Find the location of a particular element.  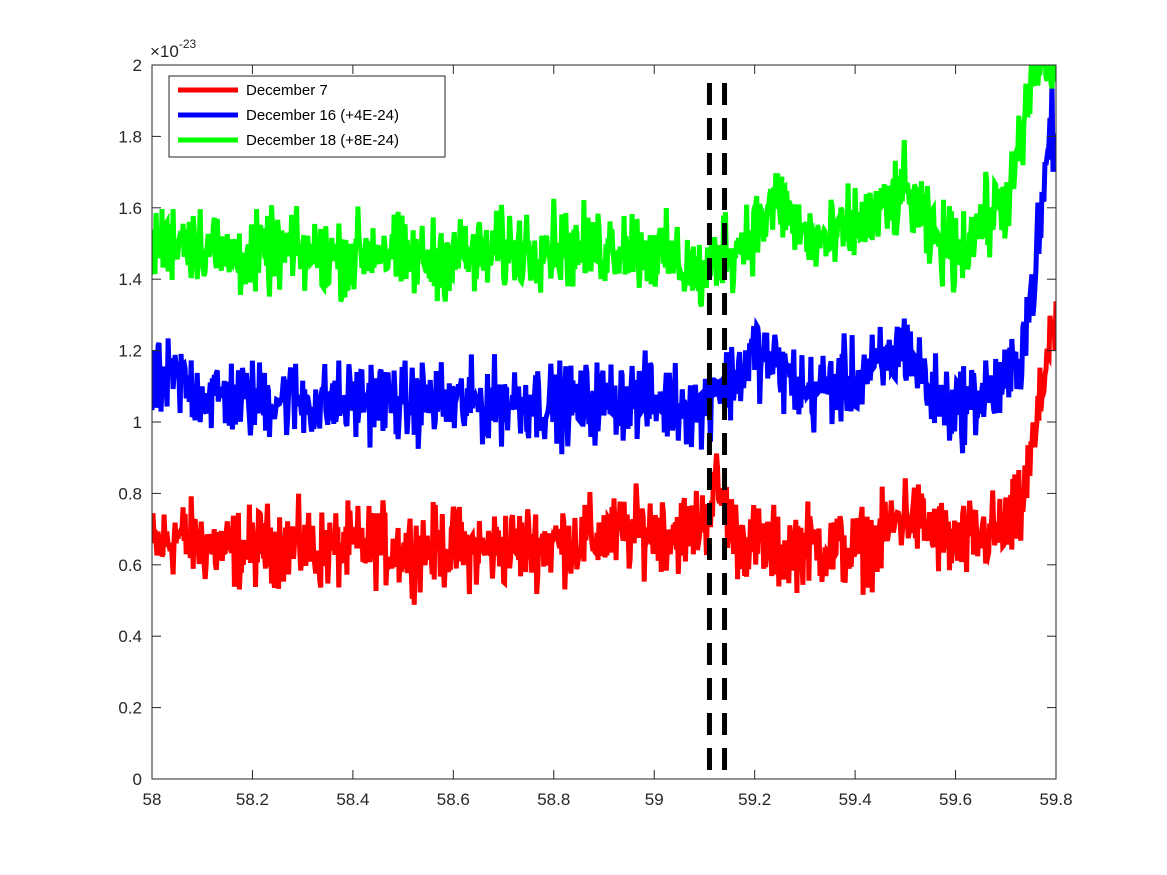

y-multiplier: ×10⁻²³ is located at coordinates (173, 49).